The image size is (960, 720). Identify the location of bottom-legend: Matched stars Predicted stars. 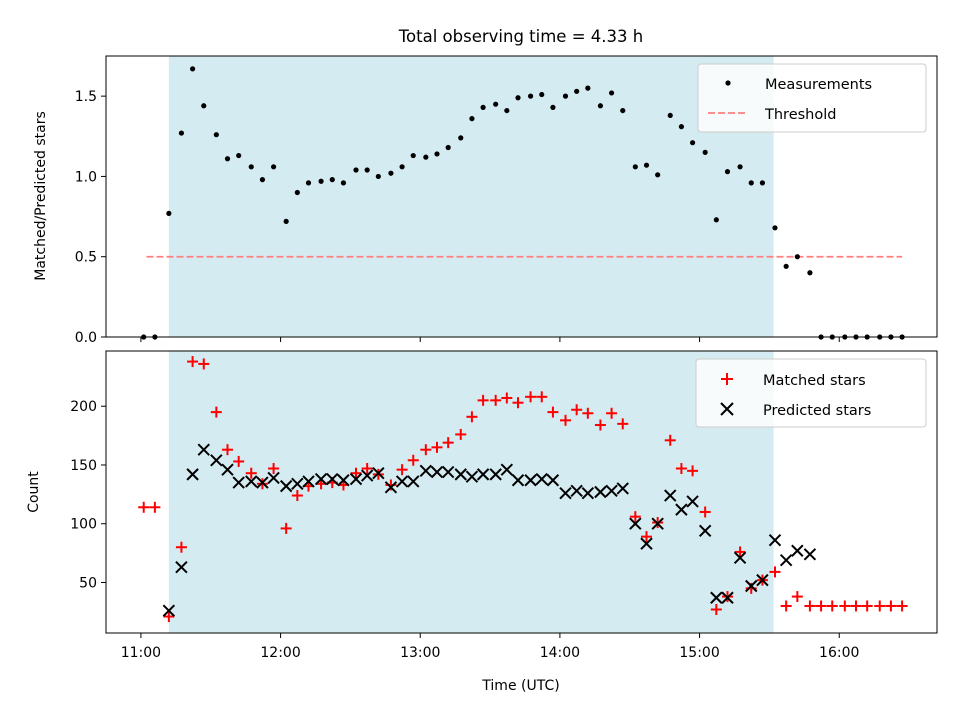
(811, 393).